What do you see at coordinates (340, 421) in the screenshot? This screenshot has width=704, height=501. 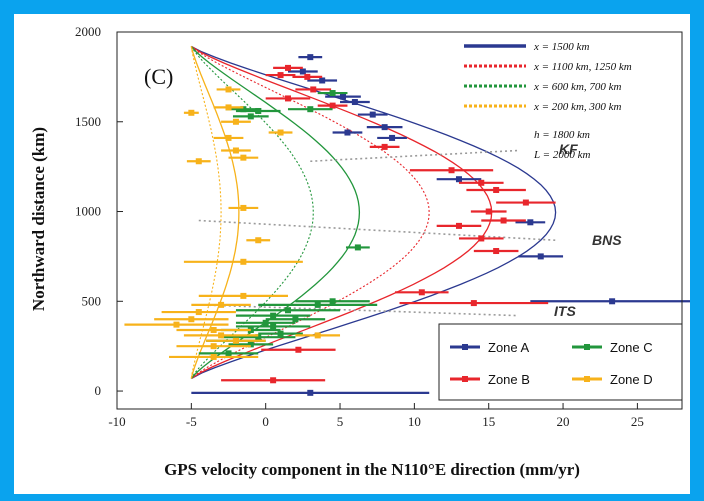 I see `x-tick-label: 5` at bounding box center [340, 421].